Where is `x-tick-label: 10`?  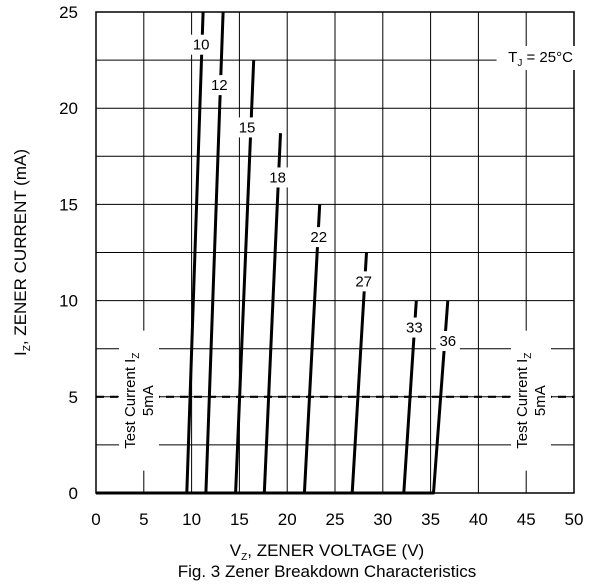
x-tick-label: 10 is located at coordinates (191, 519).